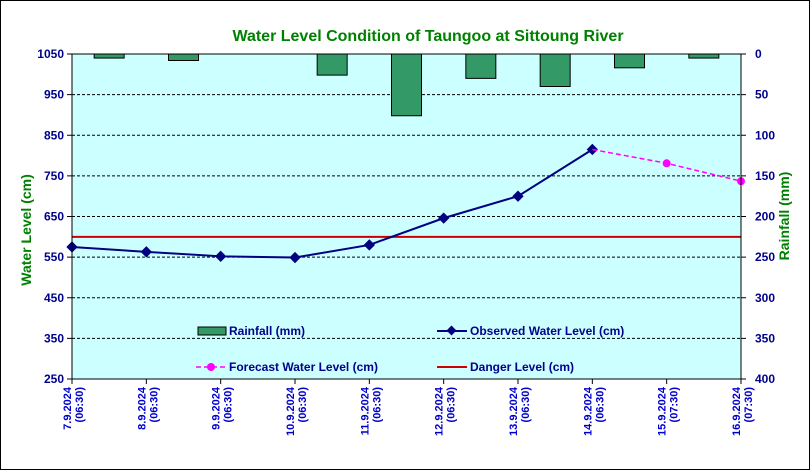 The width and height of the screenshot is (810, 470). Describe the element at coordinates (291, 411) in the screenshot. I see `x-tick-label-date: 10.9.2024` at that location.